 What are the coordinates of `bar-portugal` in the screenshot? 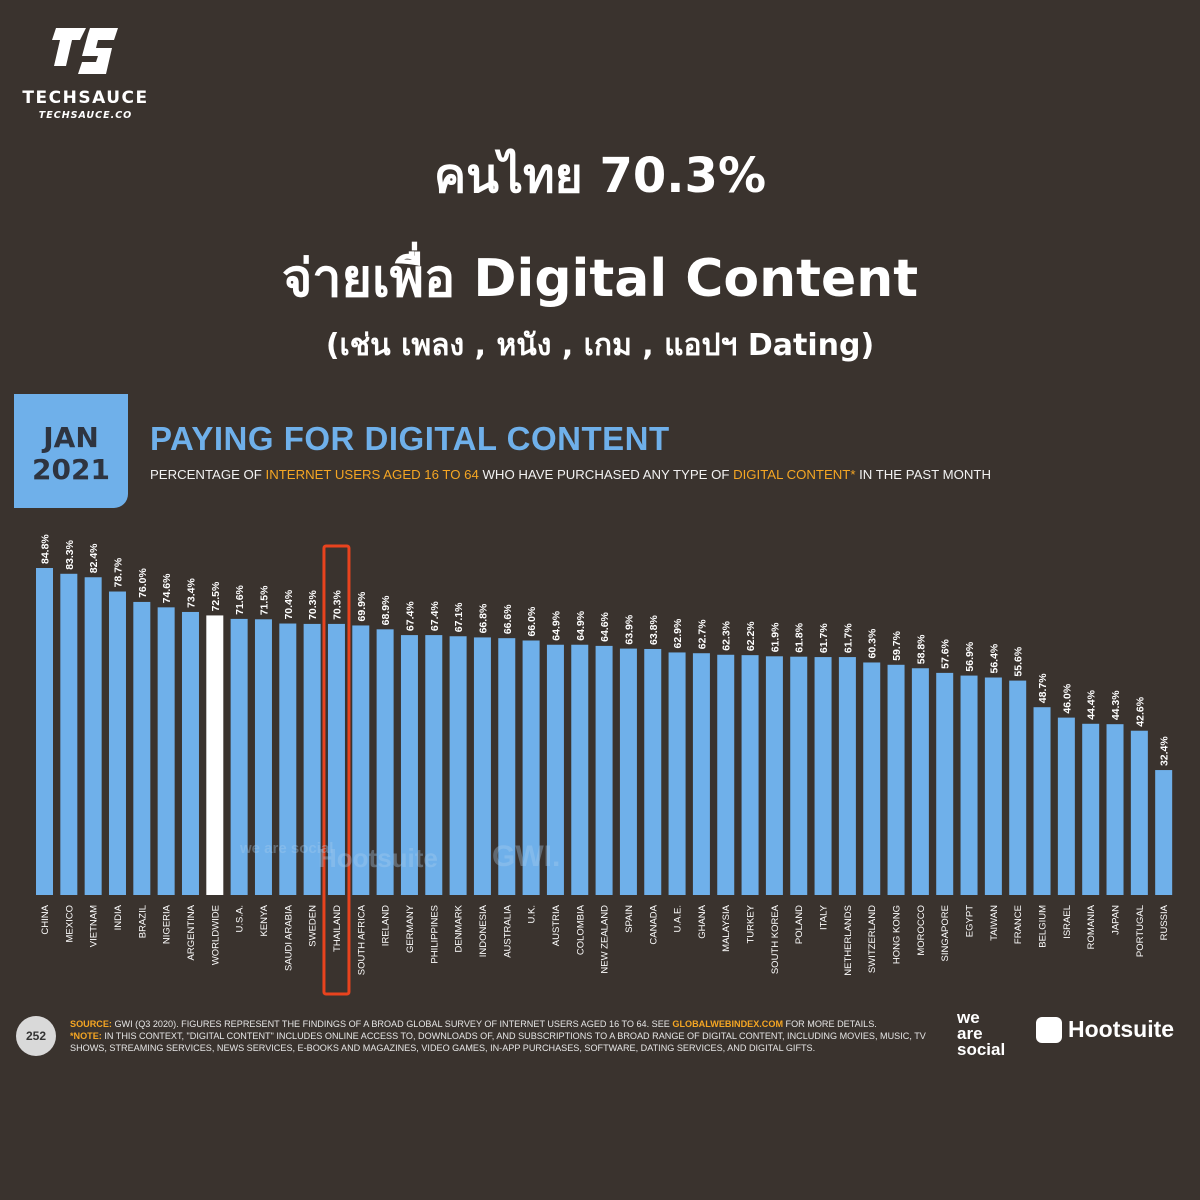 It's located at (1139, 812).